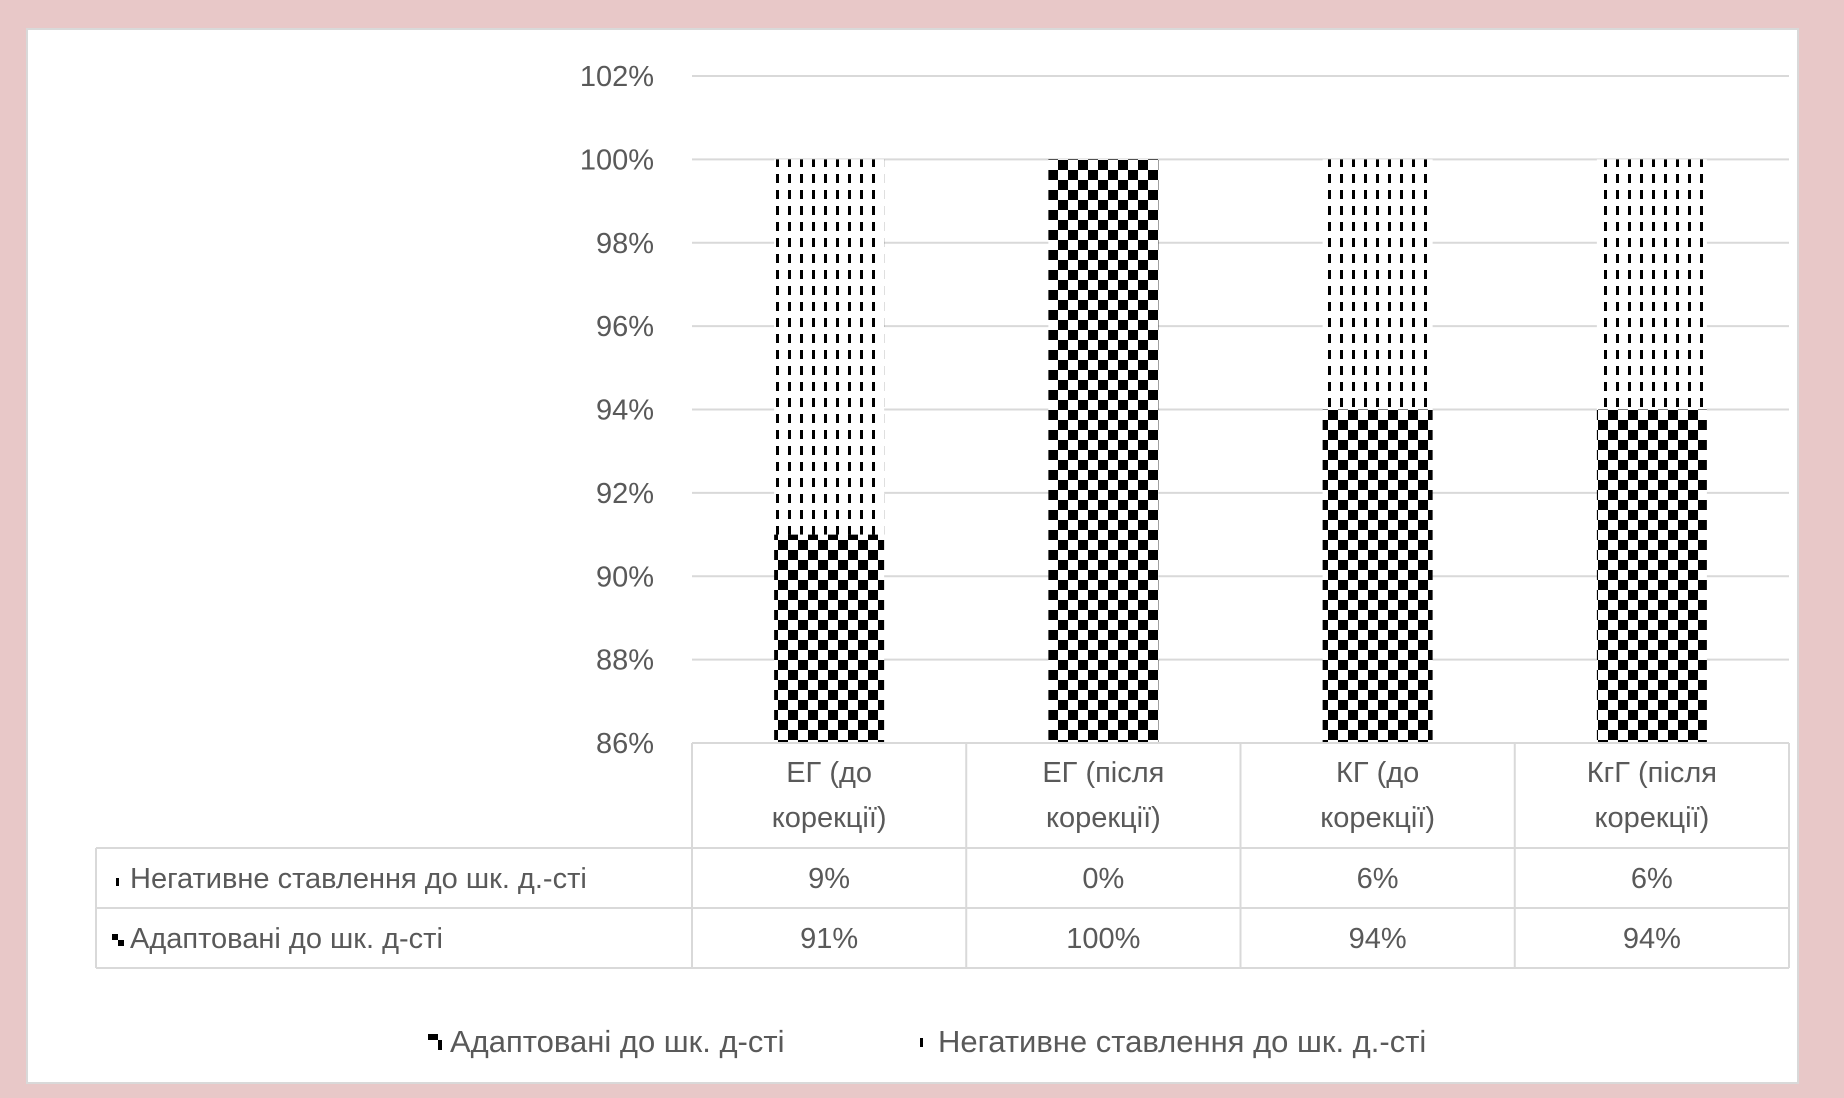 The image size is (1844, 1098). Describe the element at coordinates (1103, 773) in the screenshot. I see `category-label: ЕГ (після` at that location.